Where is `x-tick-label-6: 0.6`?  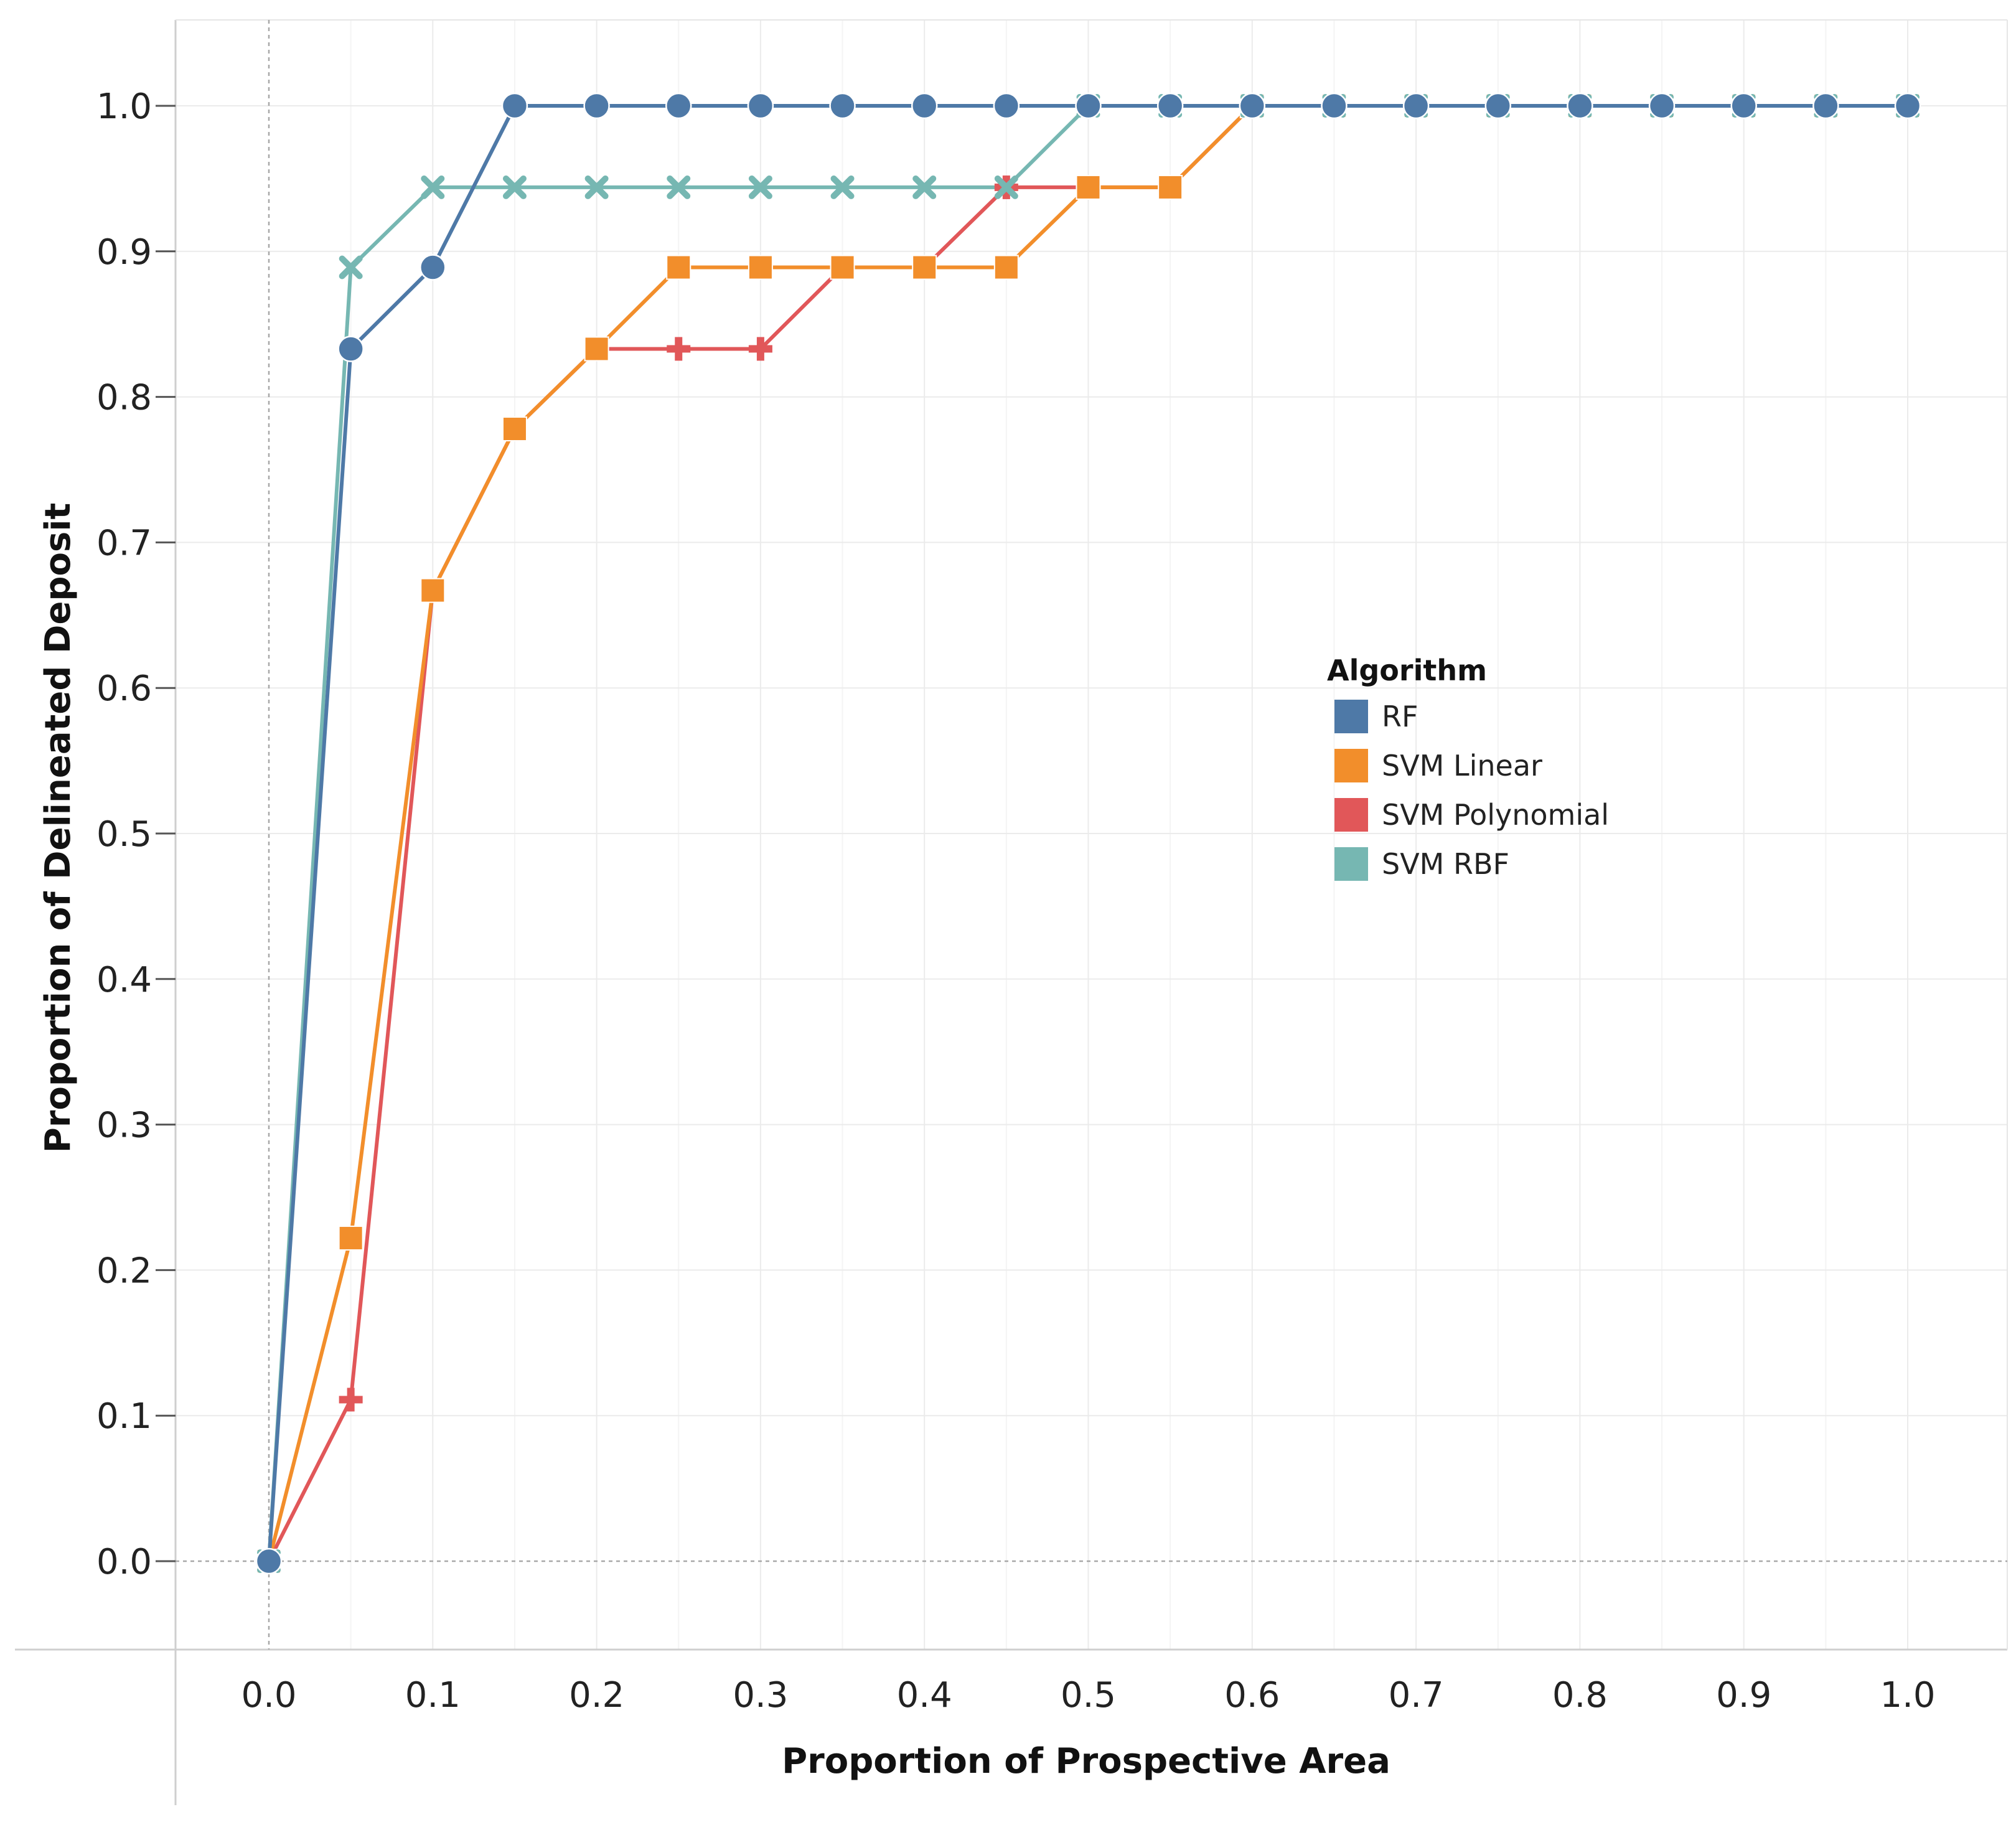 x-tick-label-6: 0.6 is located at coordinates (1252, 1696).